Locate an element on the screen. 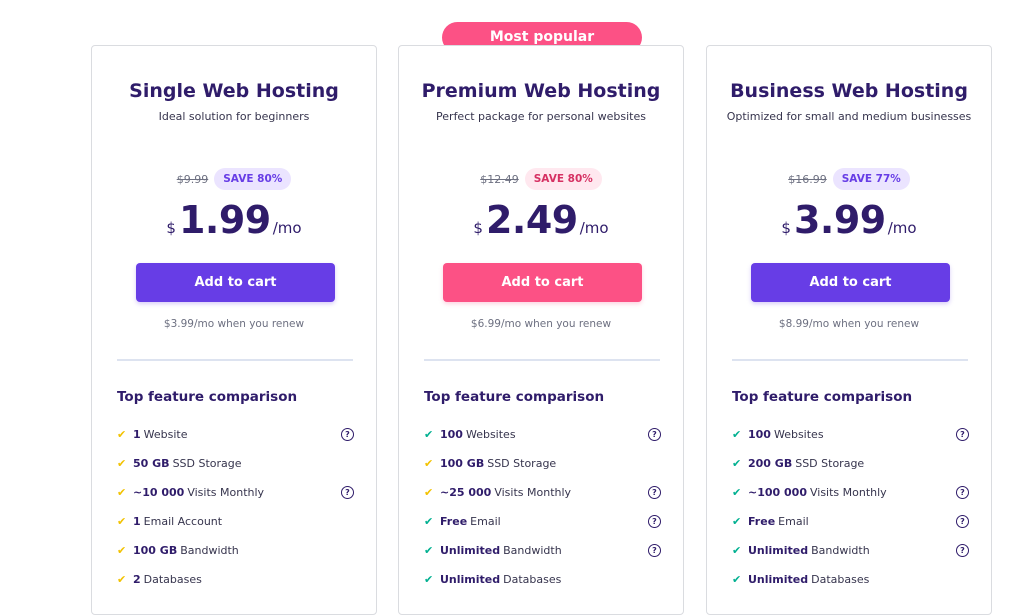 The width and height of the screenshot is (1019, 615). feature-value: 200 GB is located at coordinates (770, 463).